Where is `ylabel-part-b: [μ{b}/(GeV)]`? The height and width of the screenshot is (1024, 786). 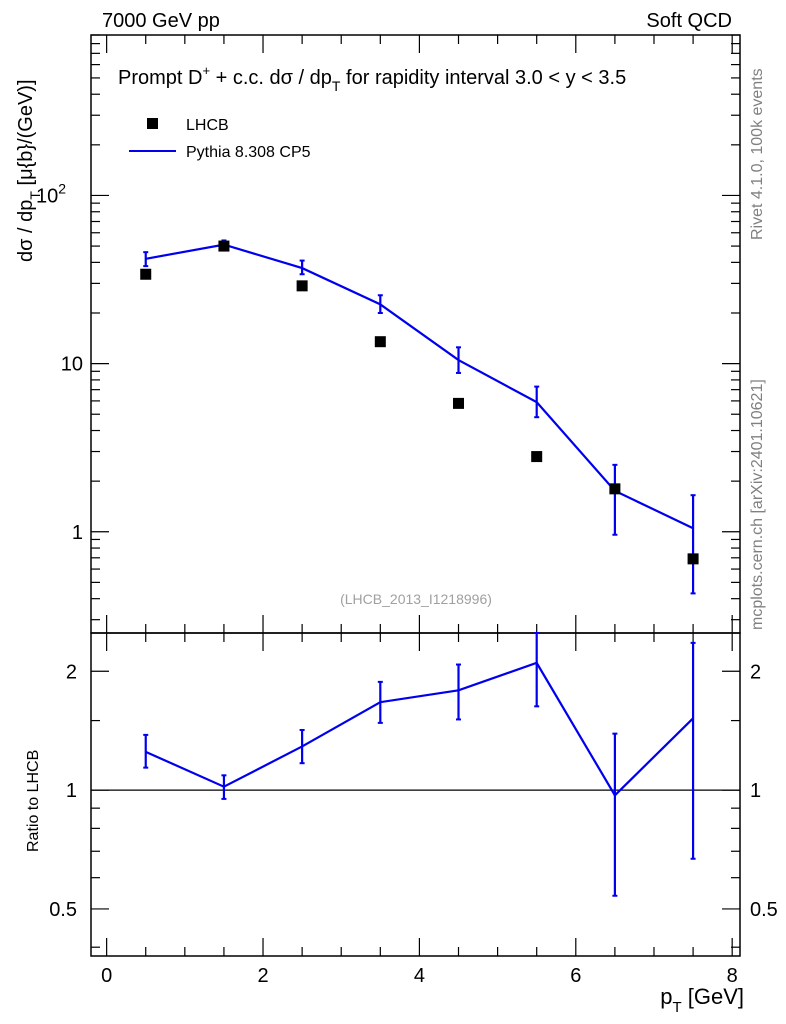
ylabel-part-b: [μ{b}/(GeV)] is located at coordinates (26, 135).